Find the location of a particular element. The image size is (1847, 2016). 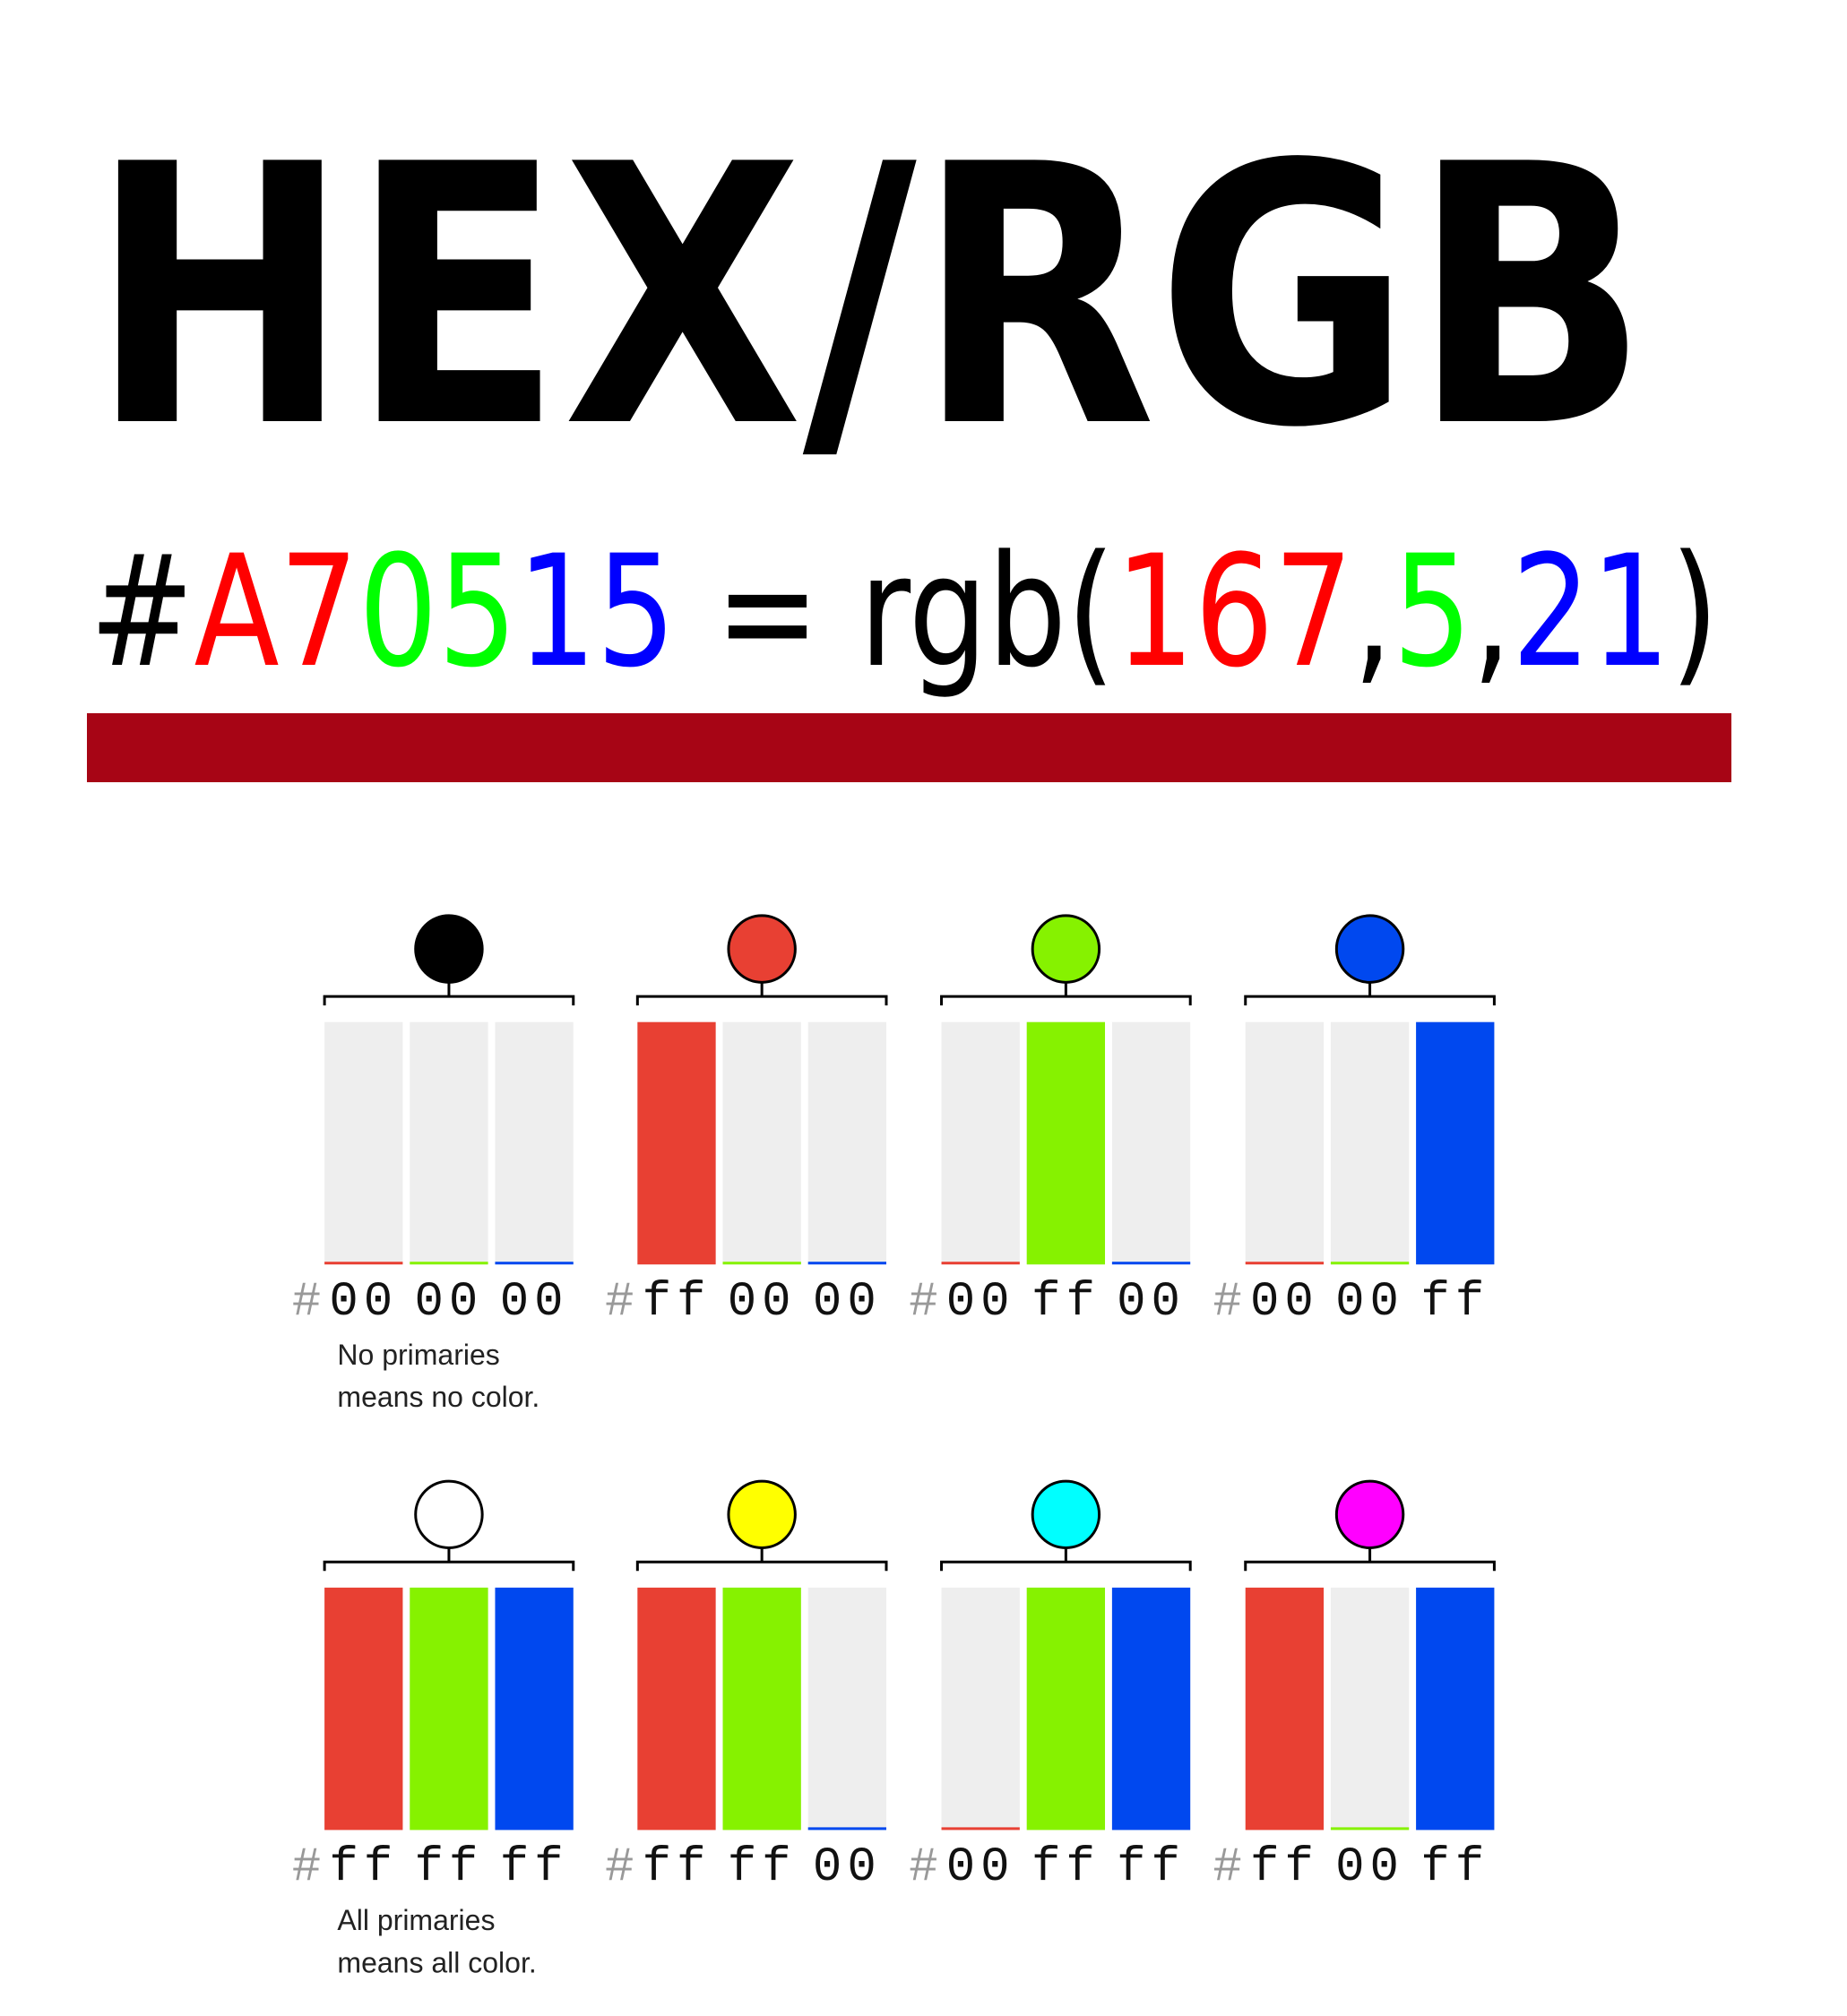

formula-part: = rgb( is located at coordinates (895, 611).